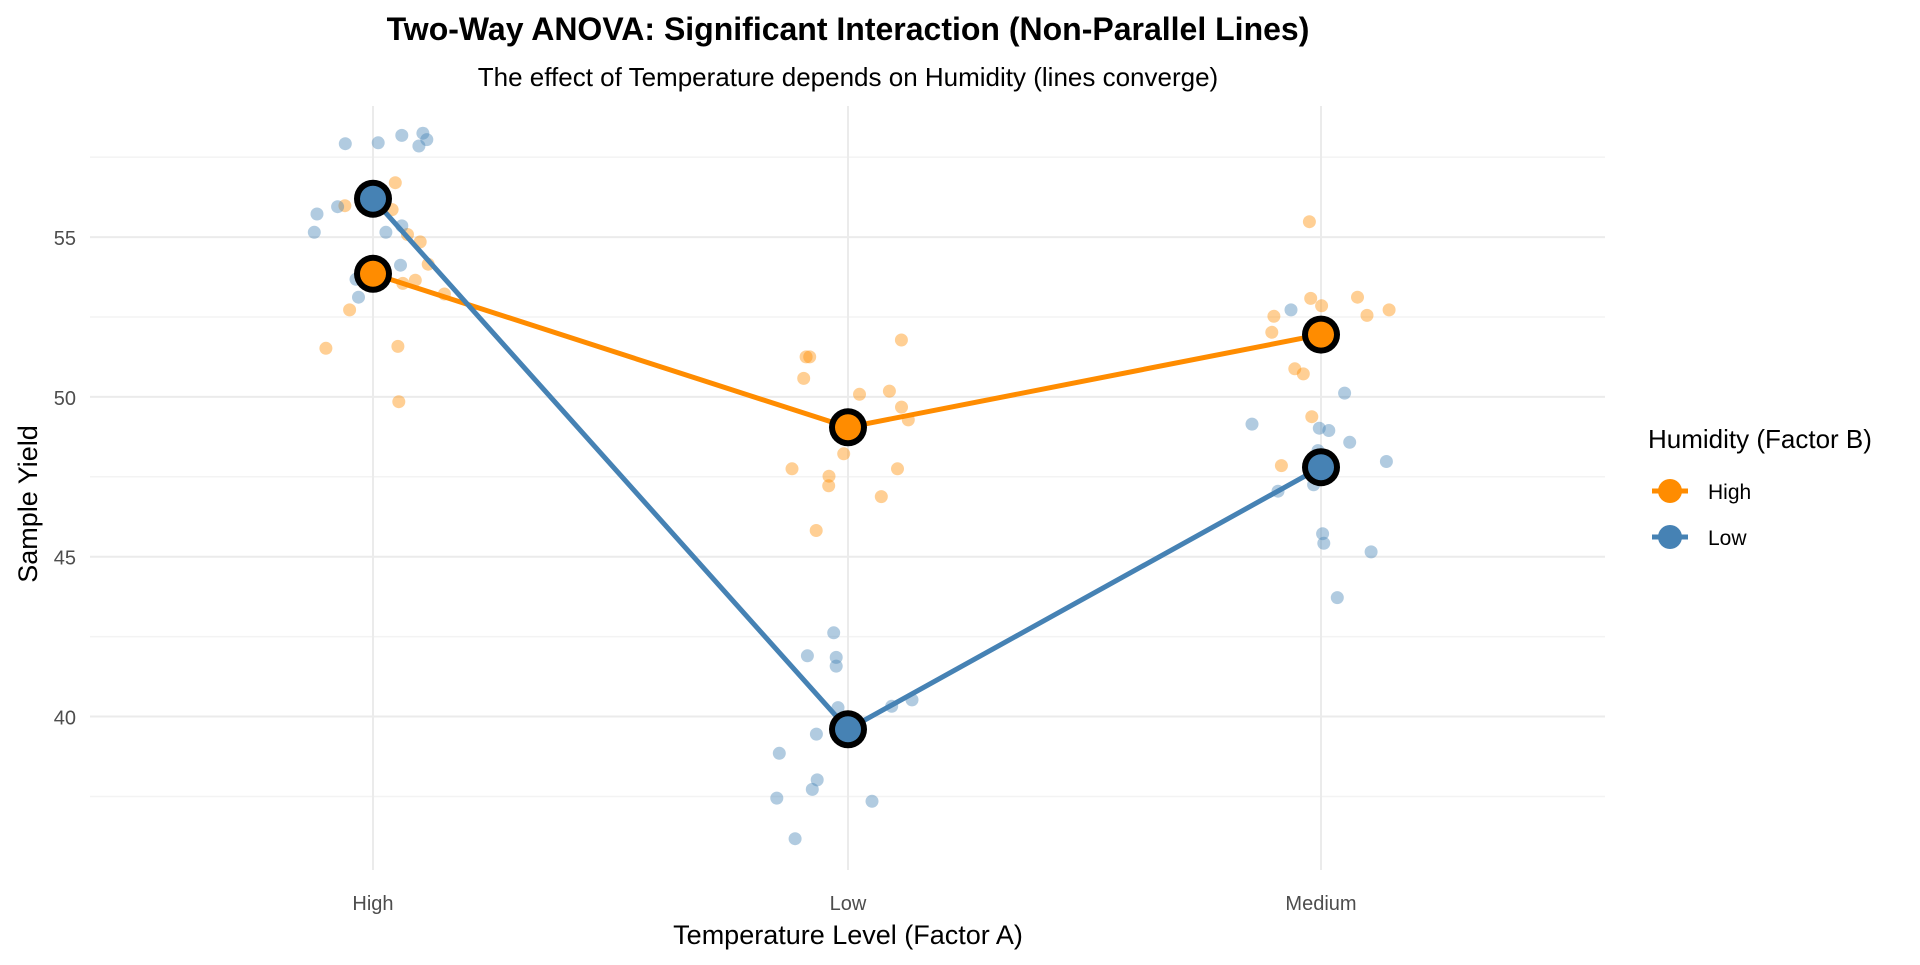  Describe the element at coordinates (65, 399) in the screenshot. I see `y-tick-label: 50` at that location.